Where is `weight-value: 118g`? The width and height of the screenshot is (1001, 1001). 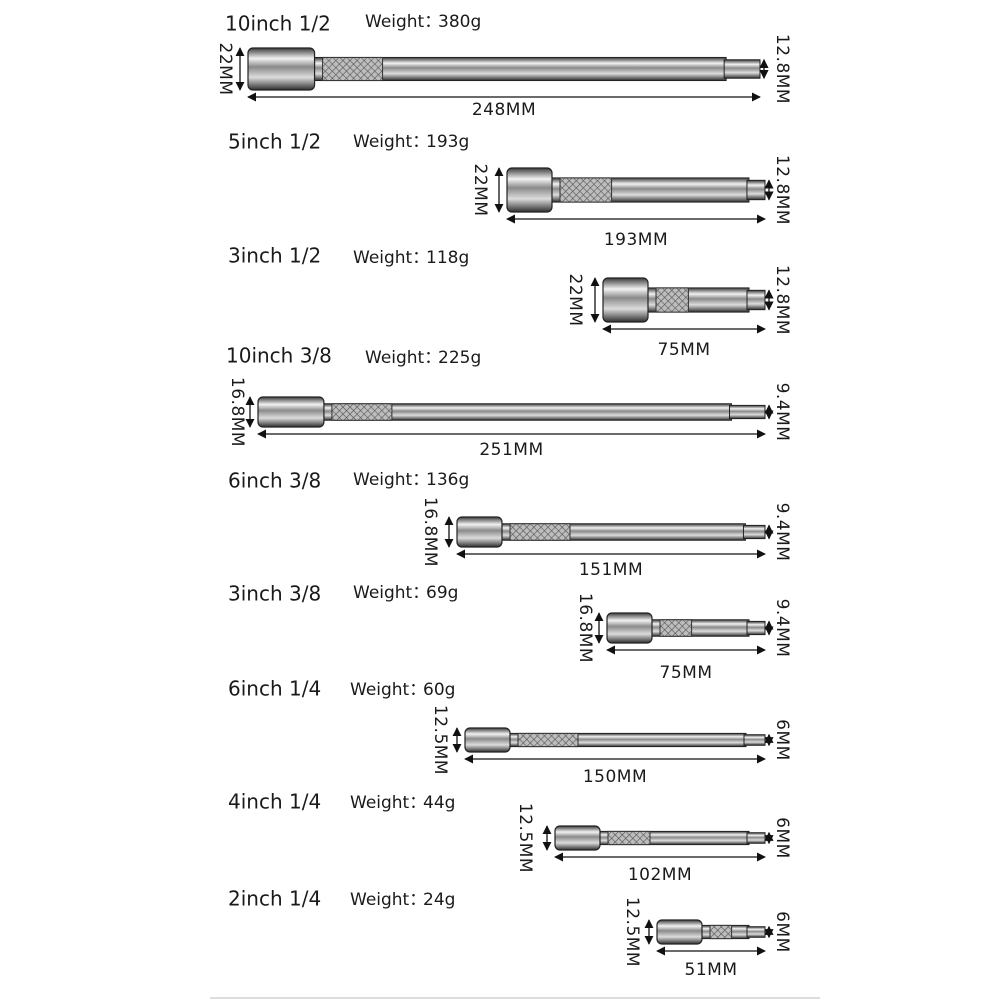
weight-value: 118g is located at coordinates (447, 258).